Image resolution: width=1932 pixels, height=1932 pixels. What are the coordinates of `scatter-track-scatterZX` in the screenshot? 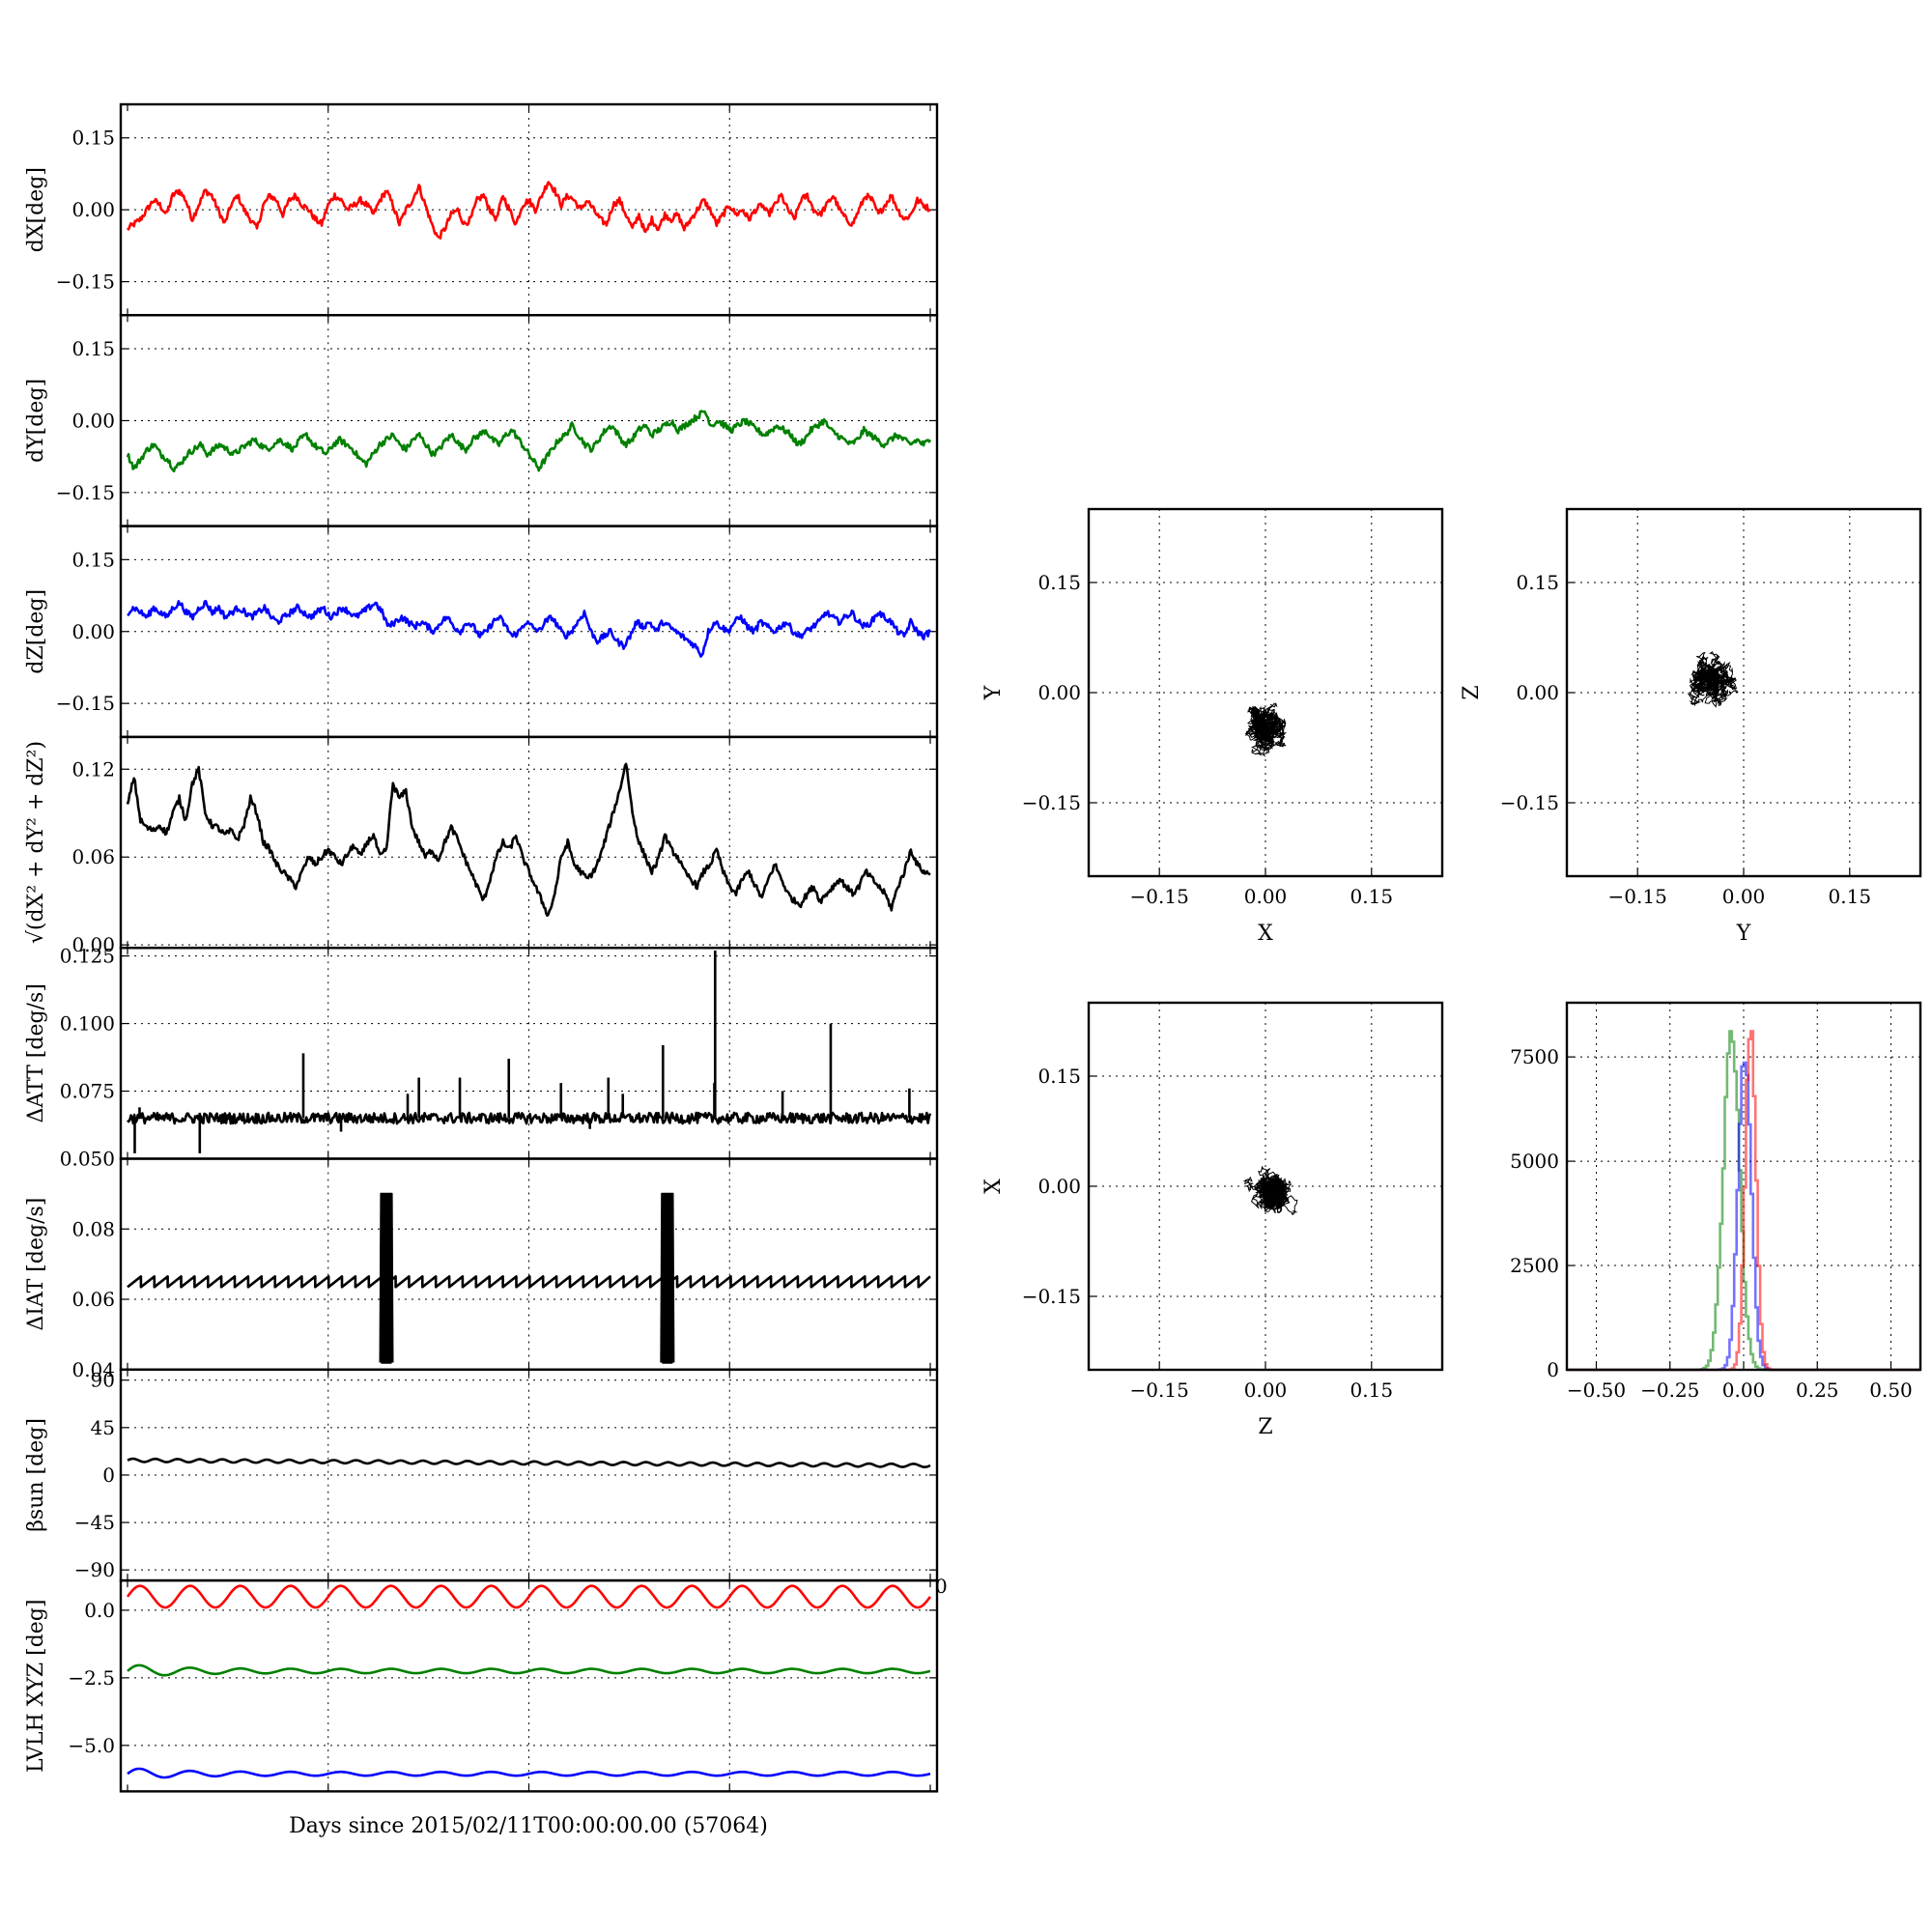 It's located at (1270, 1190).